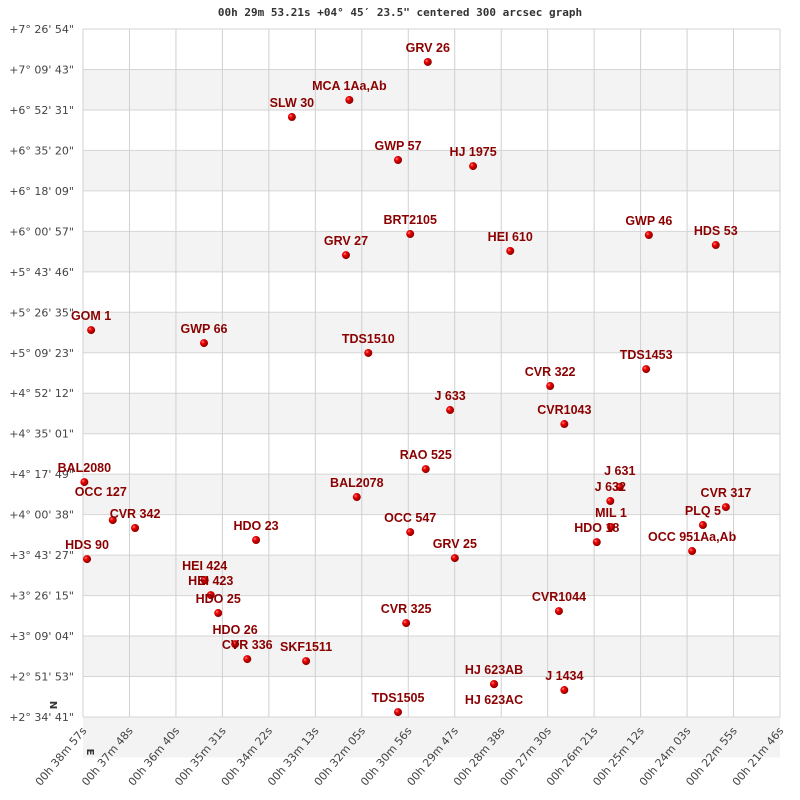  Describe the element at coordinates (41, 191) in the screenshot. I see `y-tick-label: +6° 18' 09"` at that location.